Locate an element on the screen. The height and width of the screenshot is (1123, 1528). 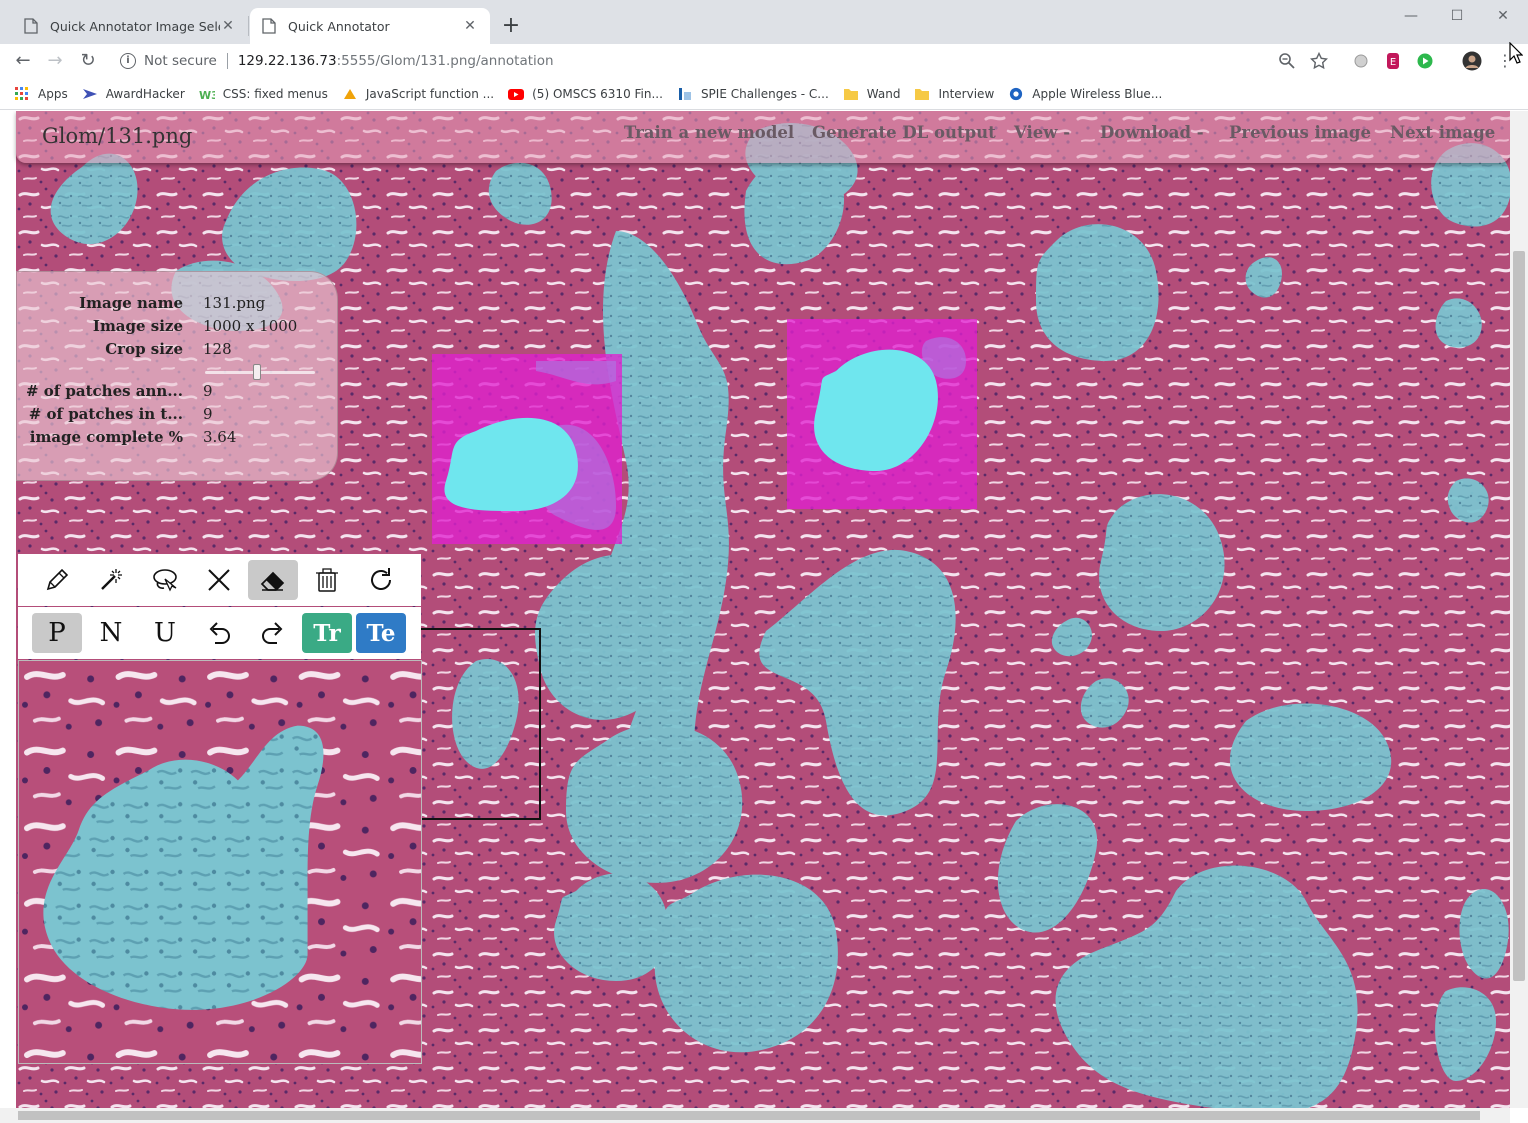
bookmark-interview: Interview is located at coordinates (954, 94).